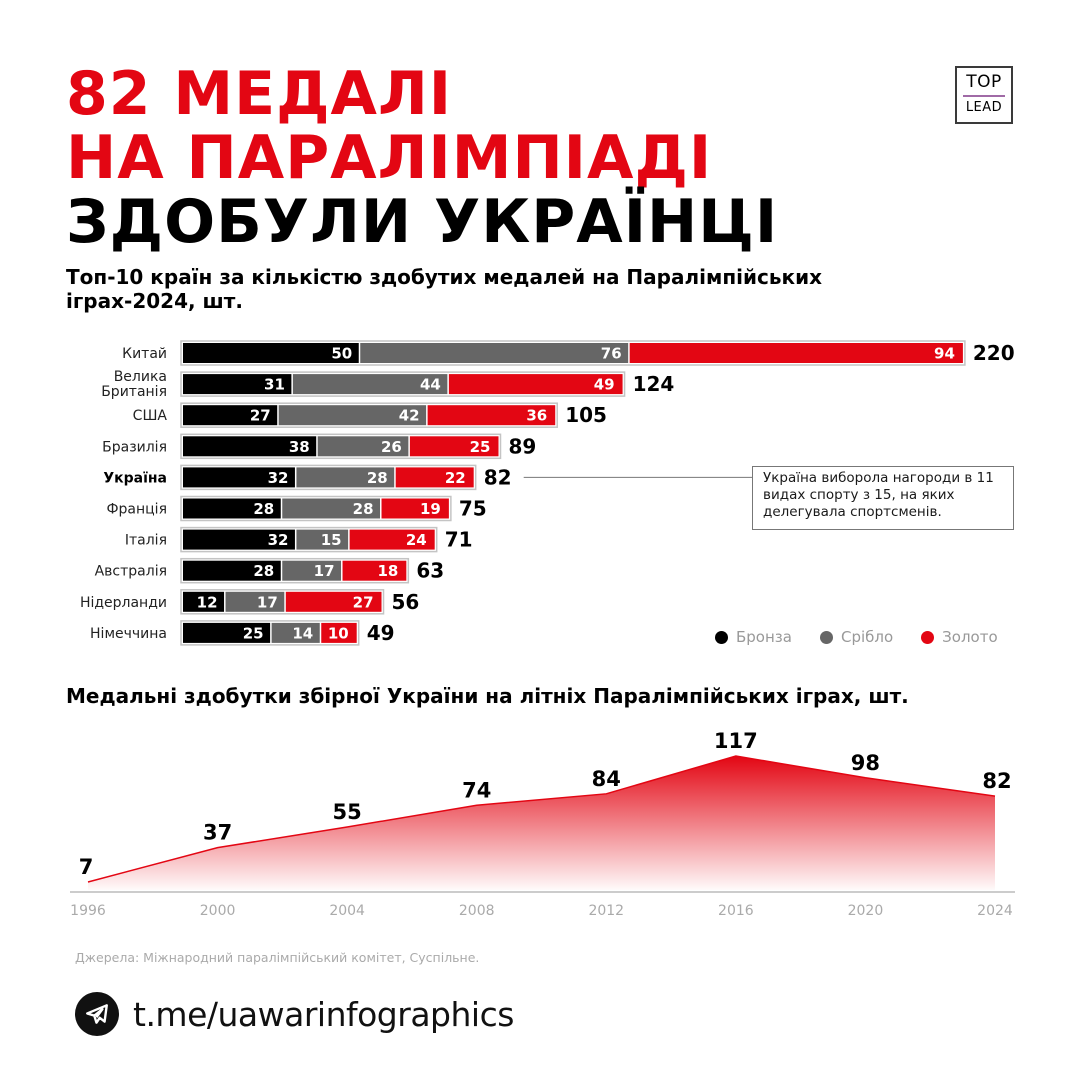  I want to click on telegram-plane-glyph, so click(97, 1014).